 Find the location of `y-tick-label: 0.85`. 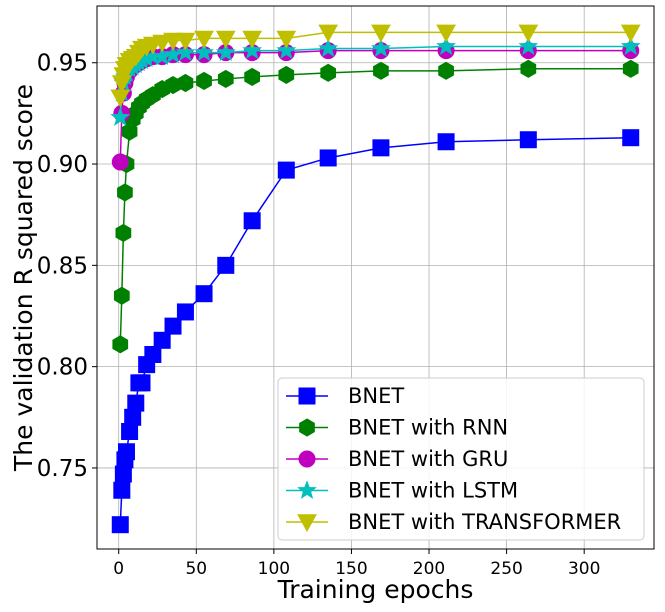

y-tick-label: 0.85 is located at coordinates (62, 266).